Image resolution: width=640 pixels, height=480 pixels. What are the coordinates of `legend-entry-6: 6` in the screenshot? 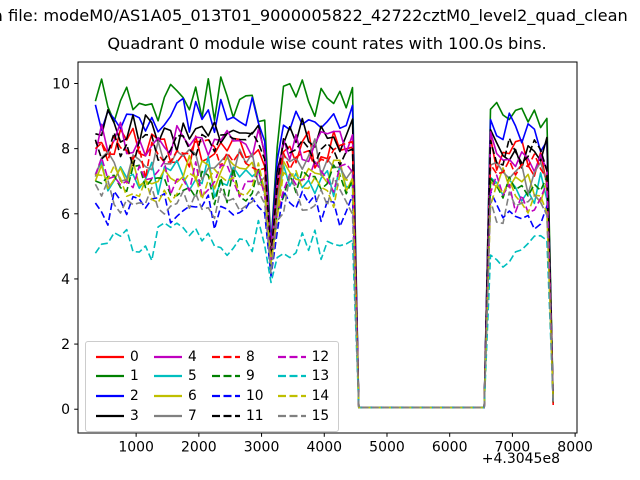 It's located at (175, 396).